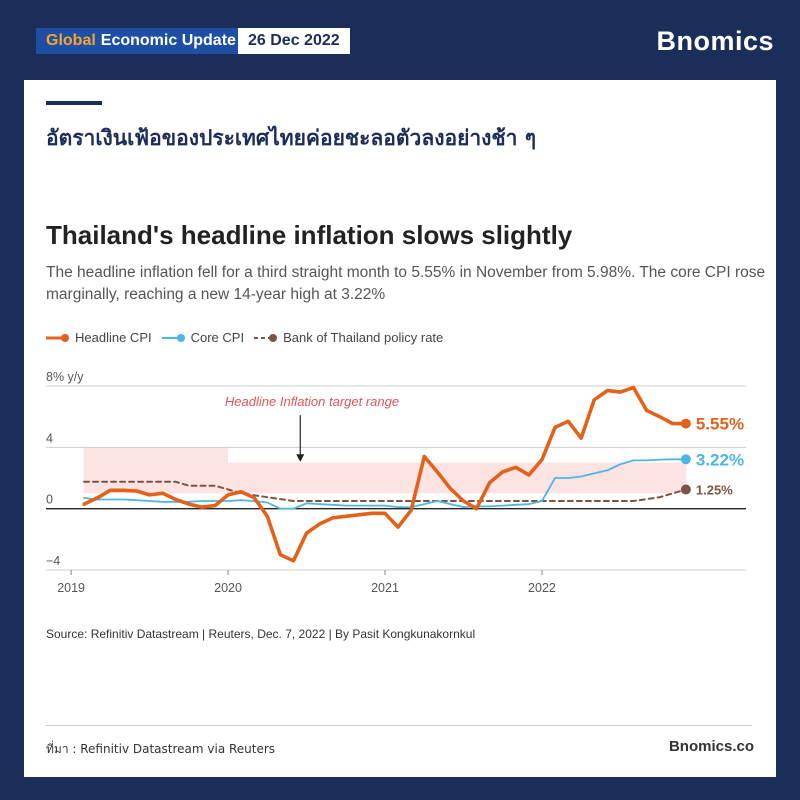 This screenshot has height=800, width=800. I want to click on core-cpi-end-label: 3.22%, so click(720, 459).